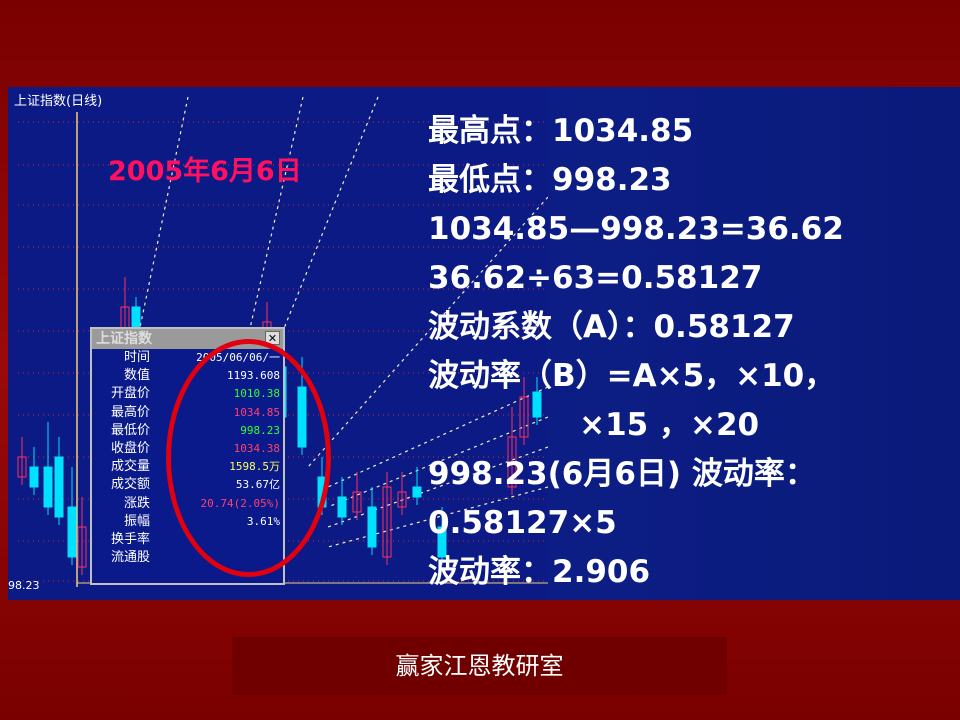  What do you see at coordinates (522, 523) in the screenshot?
I see `text-line: 0.58127×5` at bounding box center [522, 523].